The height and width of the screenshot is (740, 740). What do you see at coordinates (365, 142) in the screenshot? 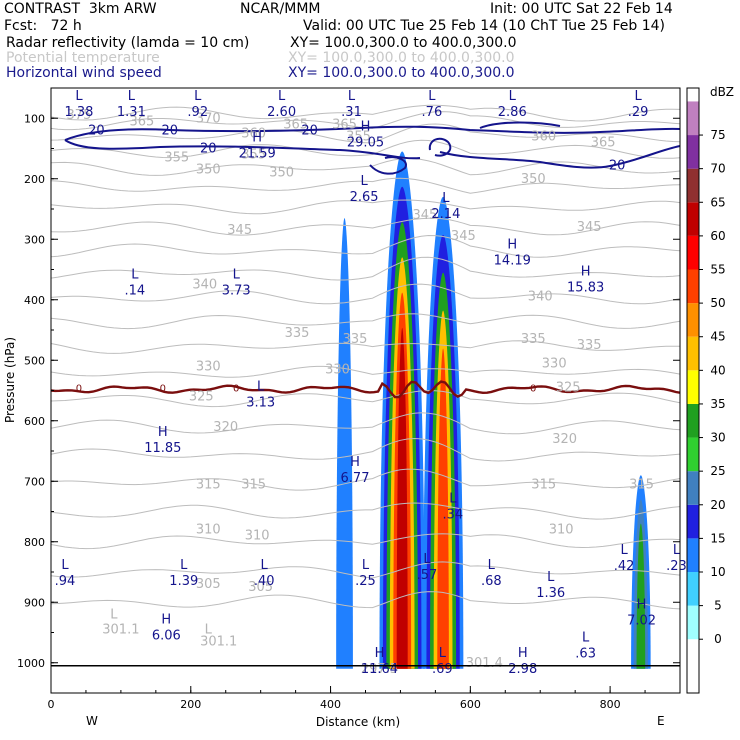
I see `extremum-value-9: 29.05` at bounding box center [365, 142].